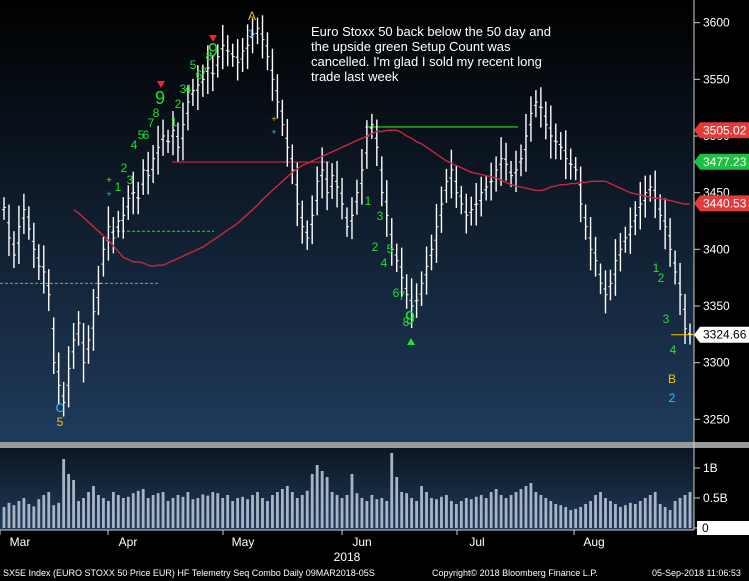  Describe the element at coordinates (213, 50) in the screenshot. I see `setup-count-label: 9` at that location.